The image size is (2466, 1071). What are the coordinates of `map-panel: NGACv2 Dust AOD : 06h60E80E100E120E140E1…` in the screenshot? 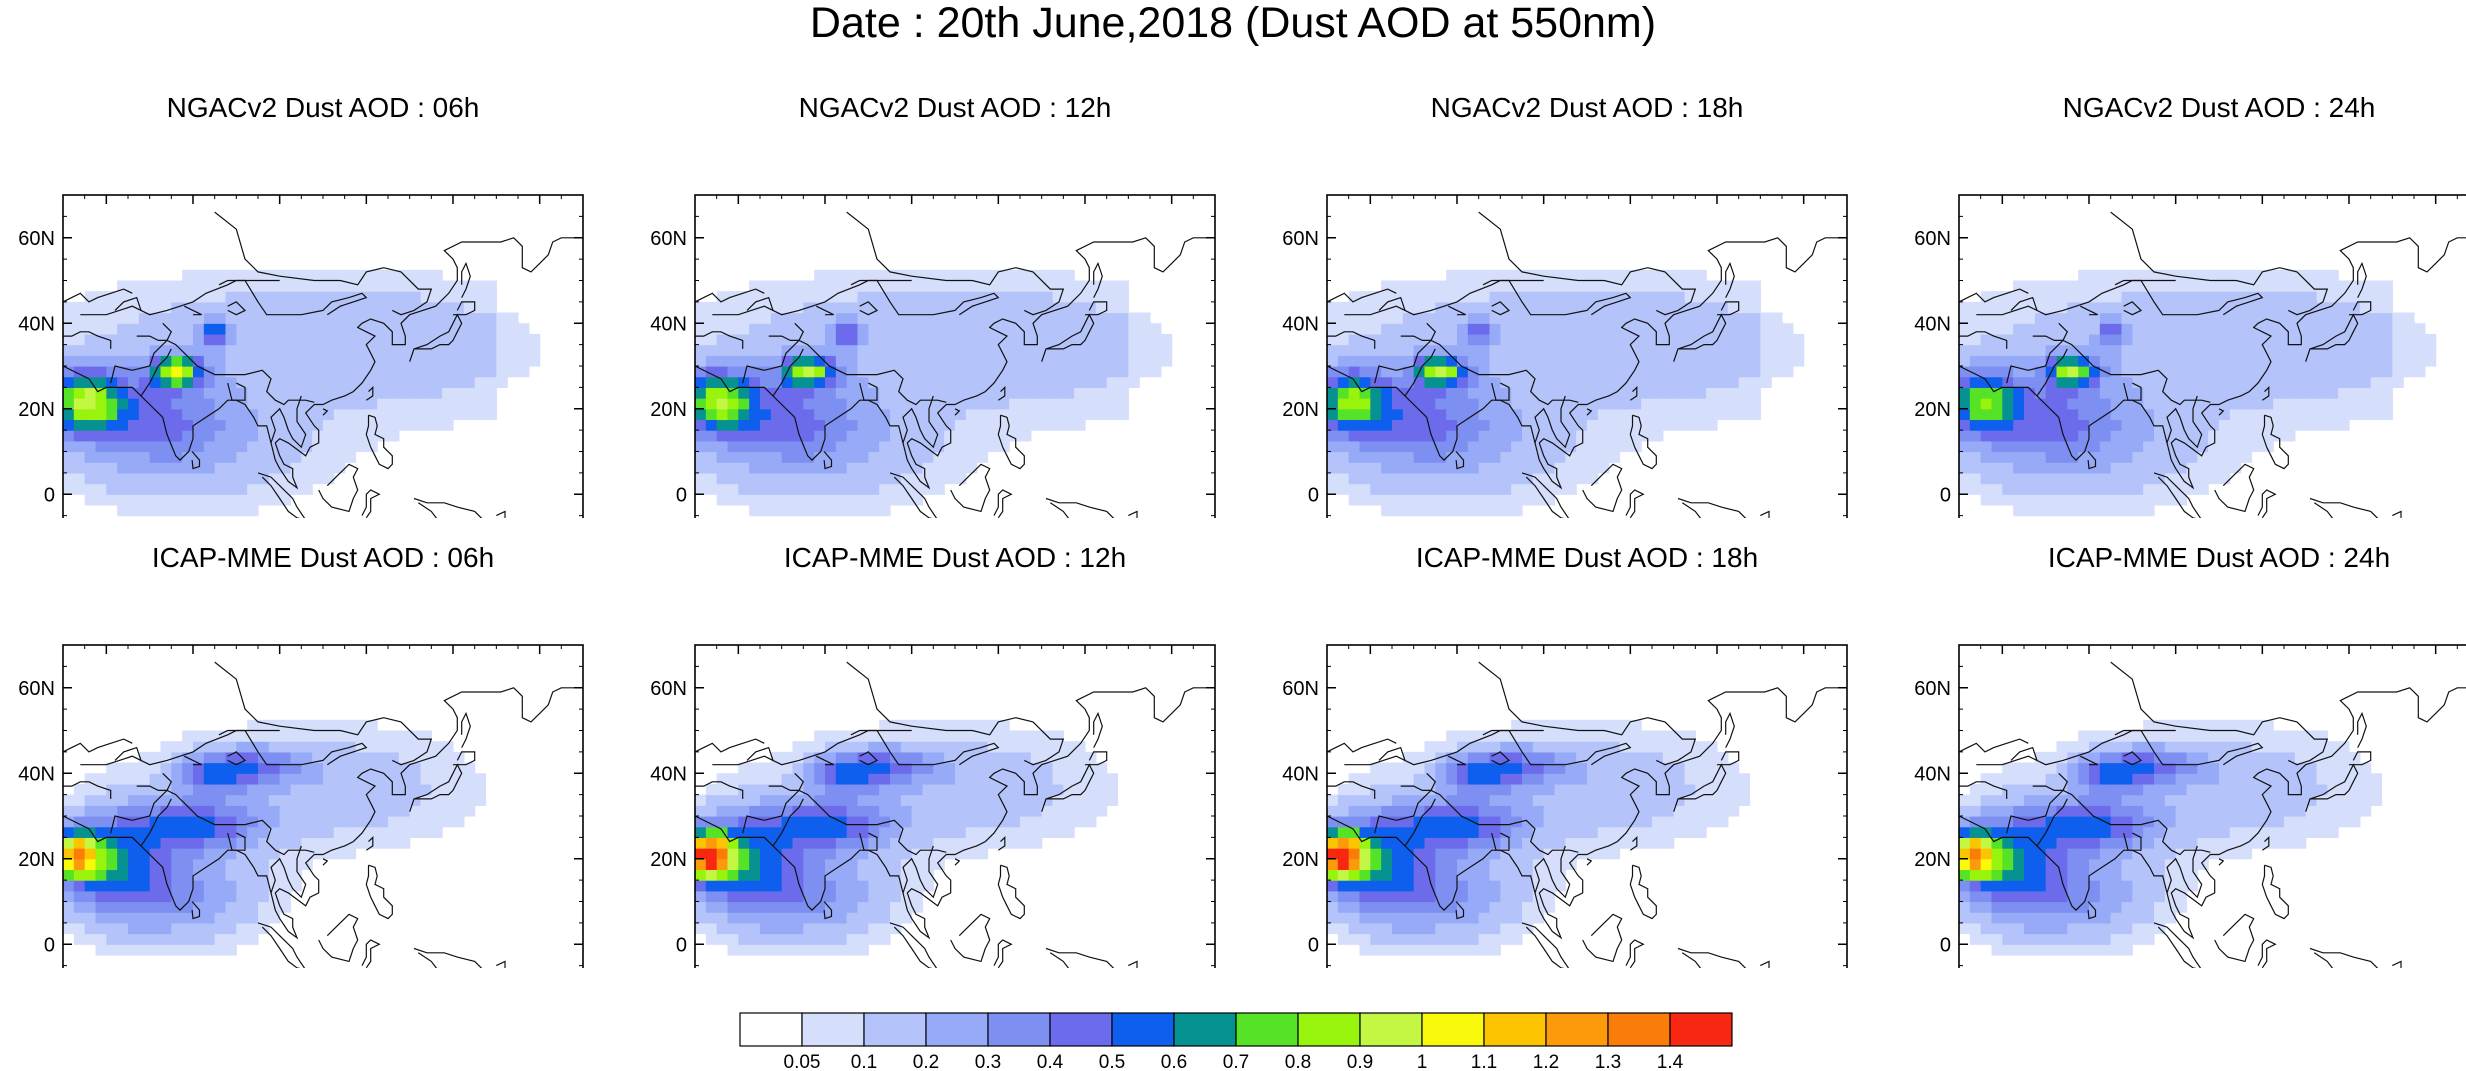 It's located at (292, 288).